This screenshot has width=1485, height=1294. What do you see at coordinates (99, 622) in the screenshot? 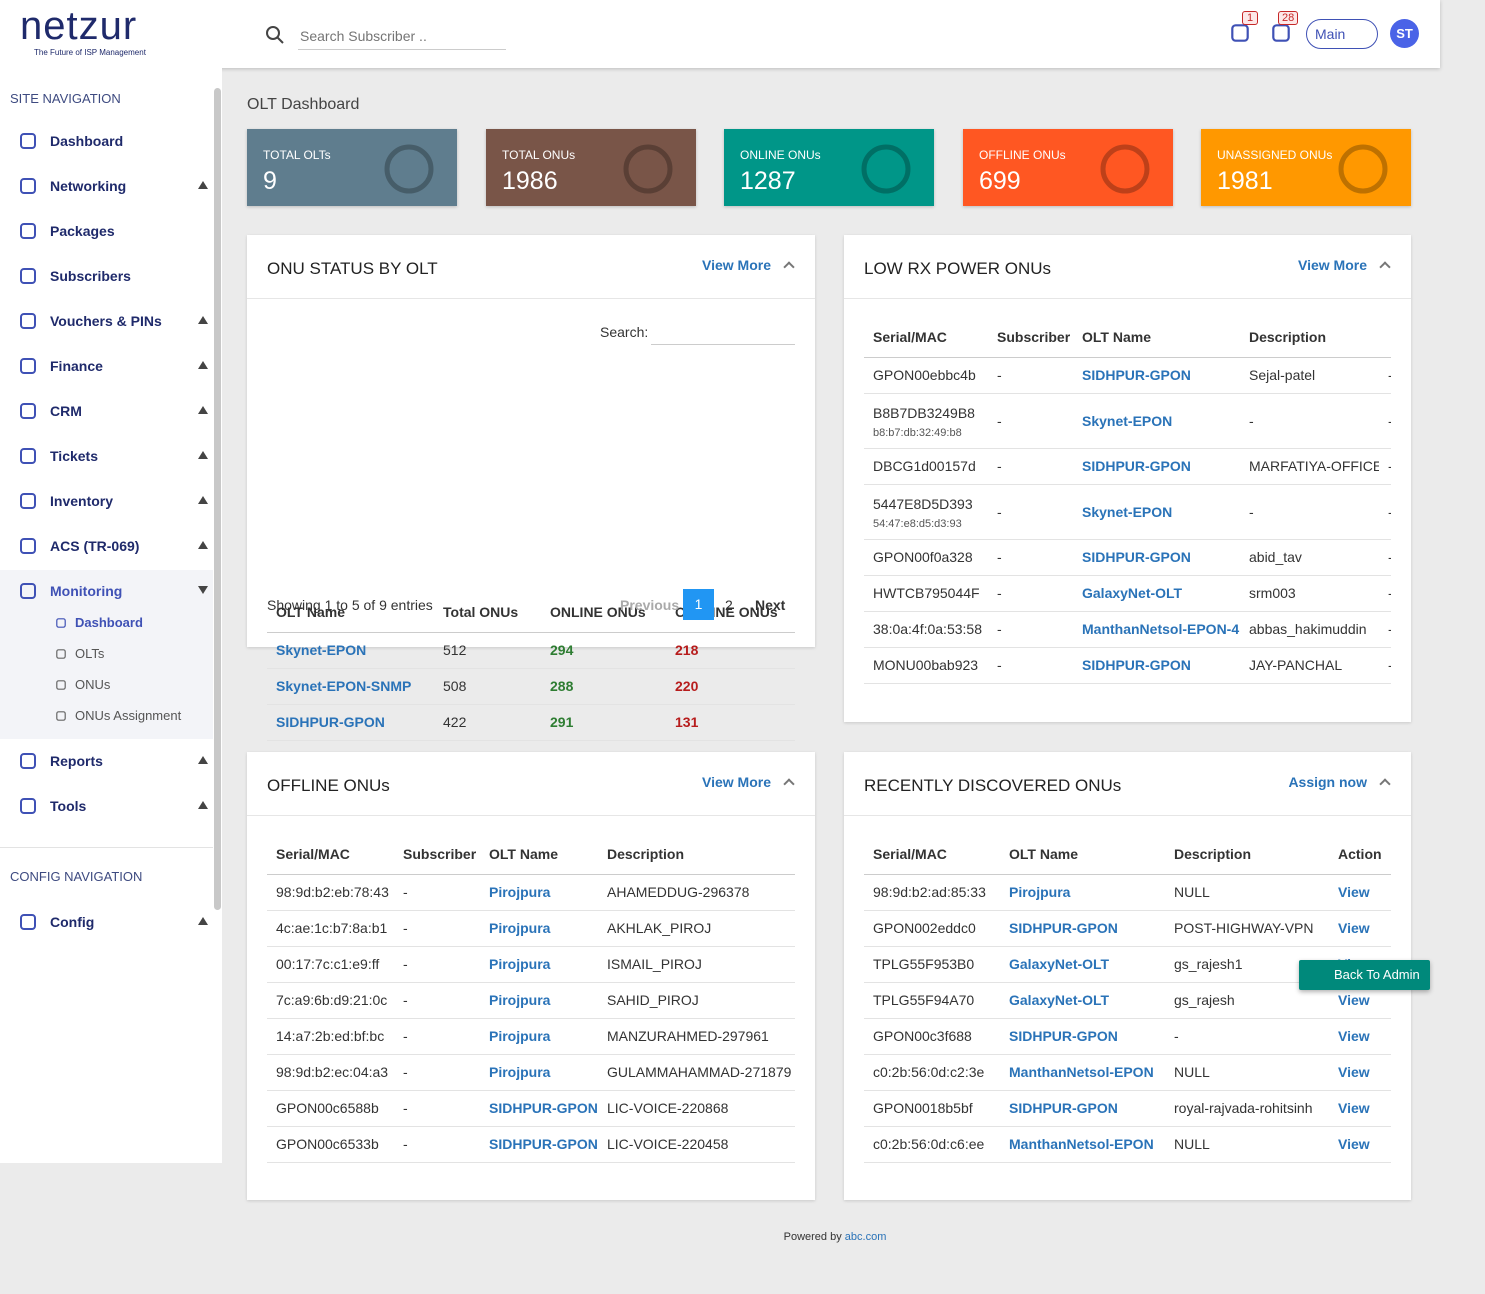
I see `subnav-item: Dashboard` at bounding box center [99, 622].